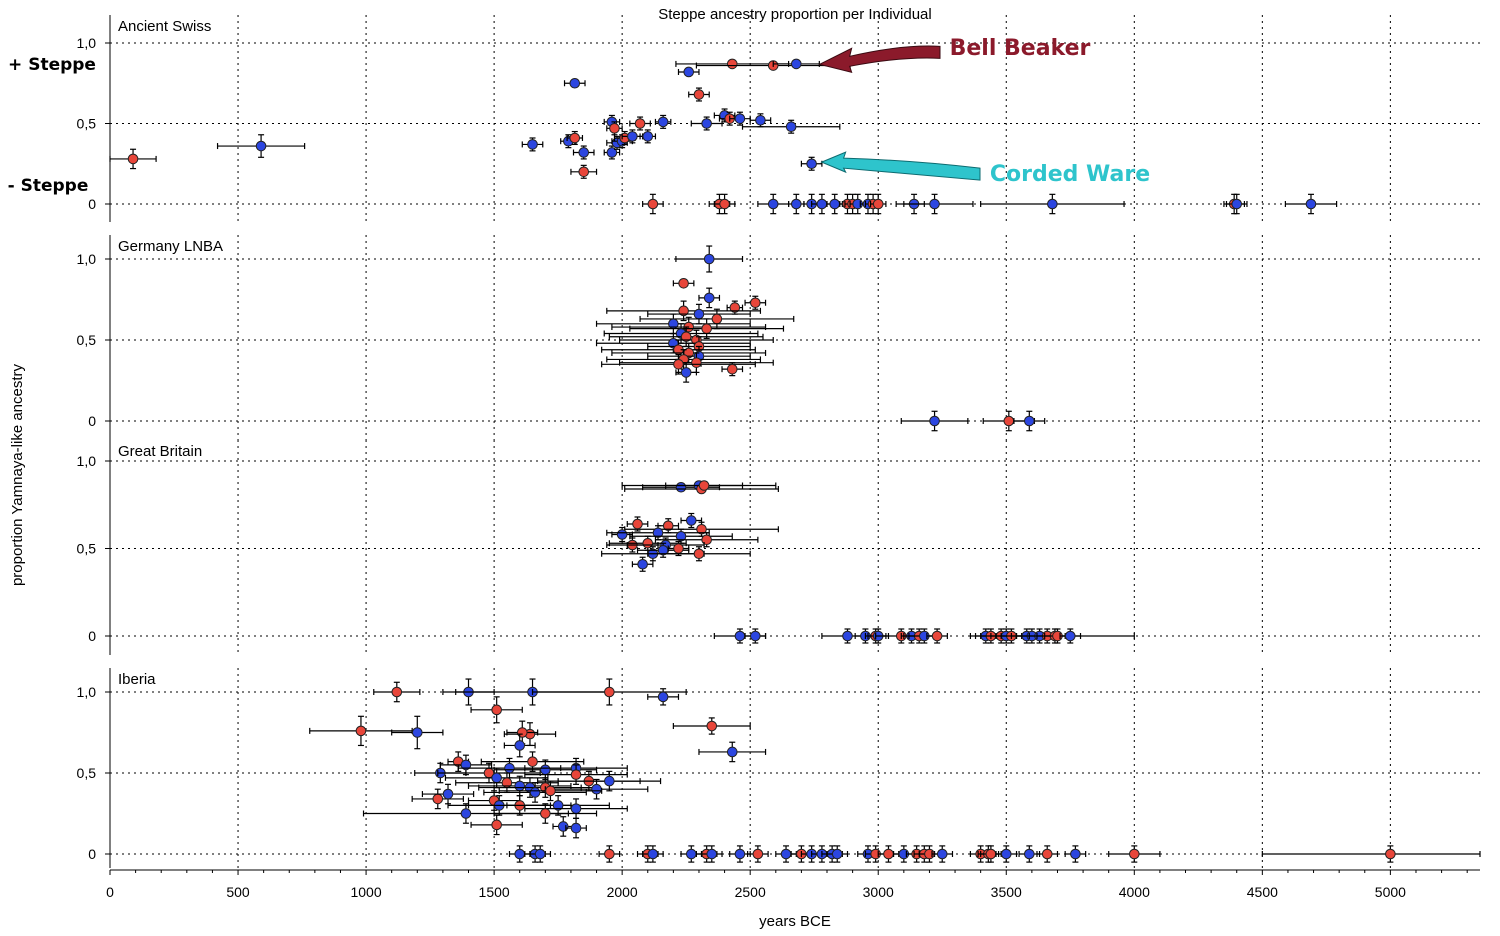 The image size is (1500, 936). What do you see at coordinates (48, 186) in the screenshot?
I see `low-steppe-label: - Steppe` at bounding box center [48, 186].